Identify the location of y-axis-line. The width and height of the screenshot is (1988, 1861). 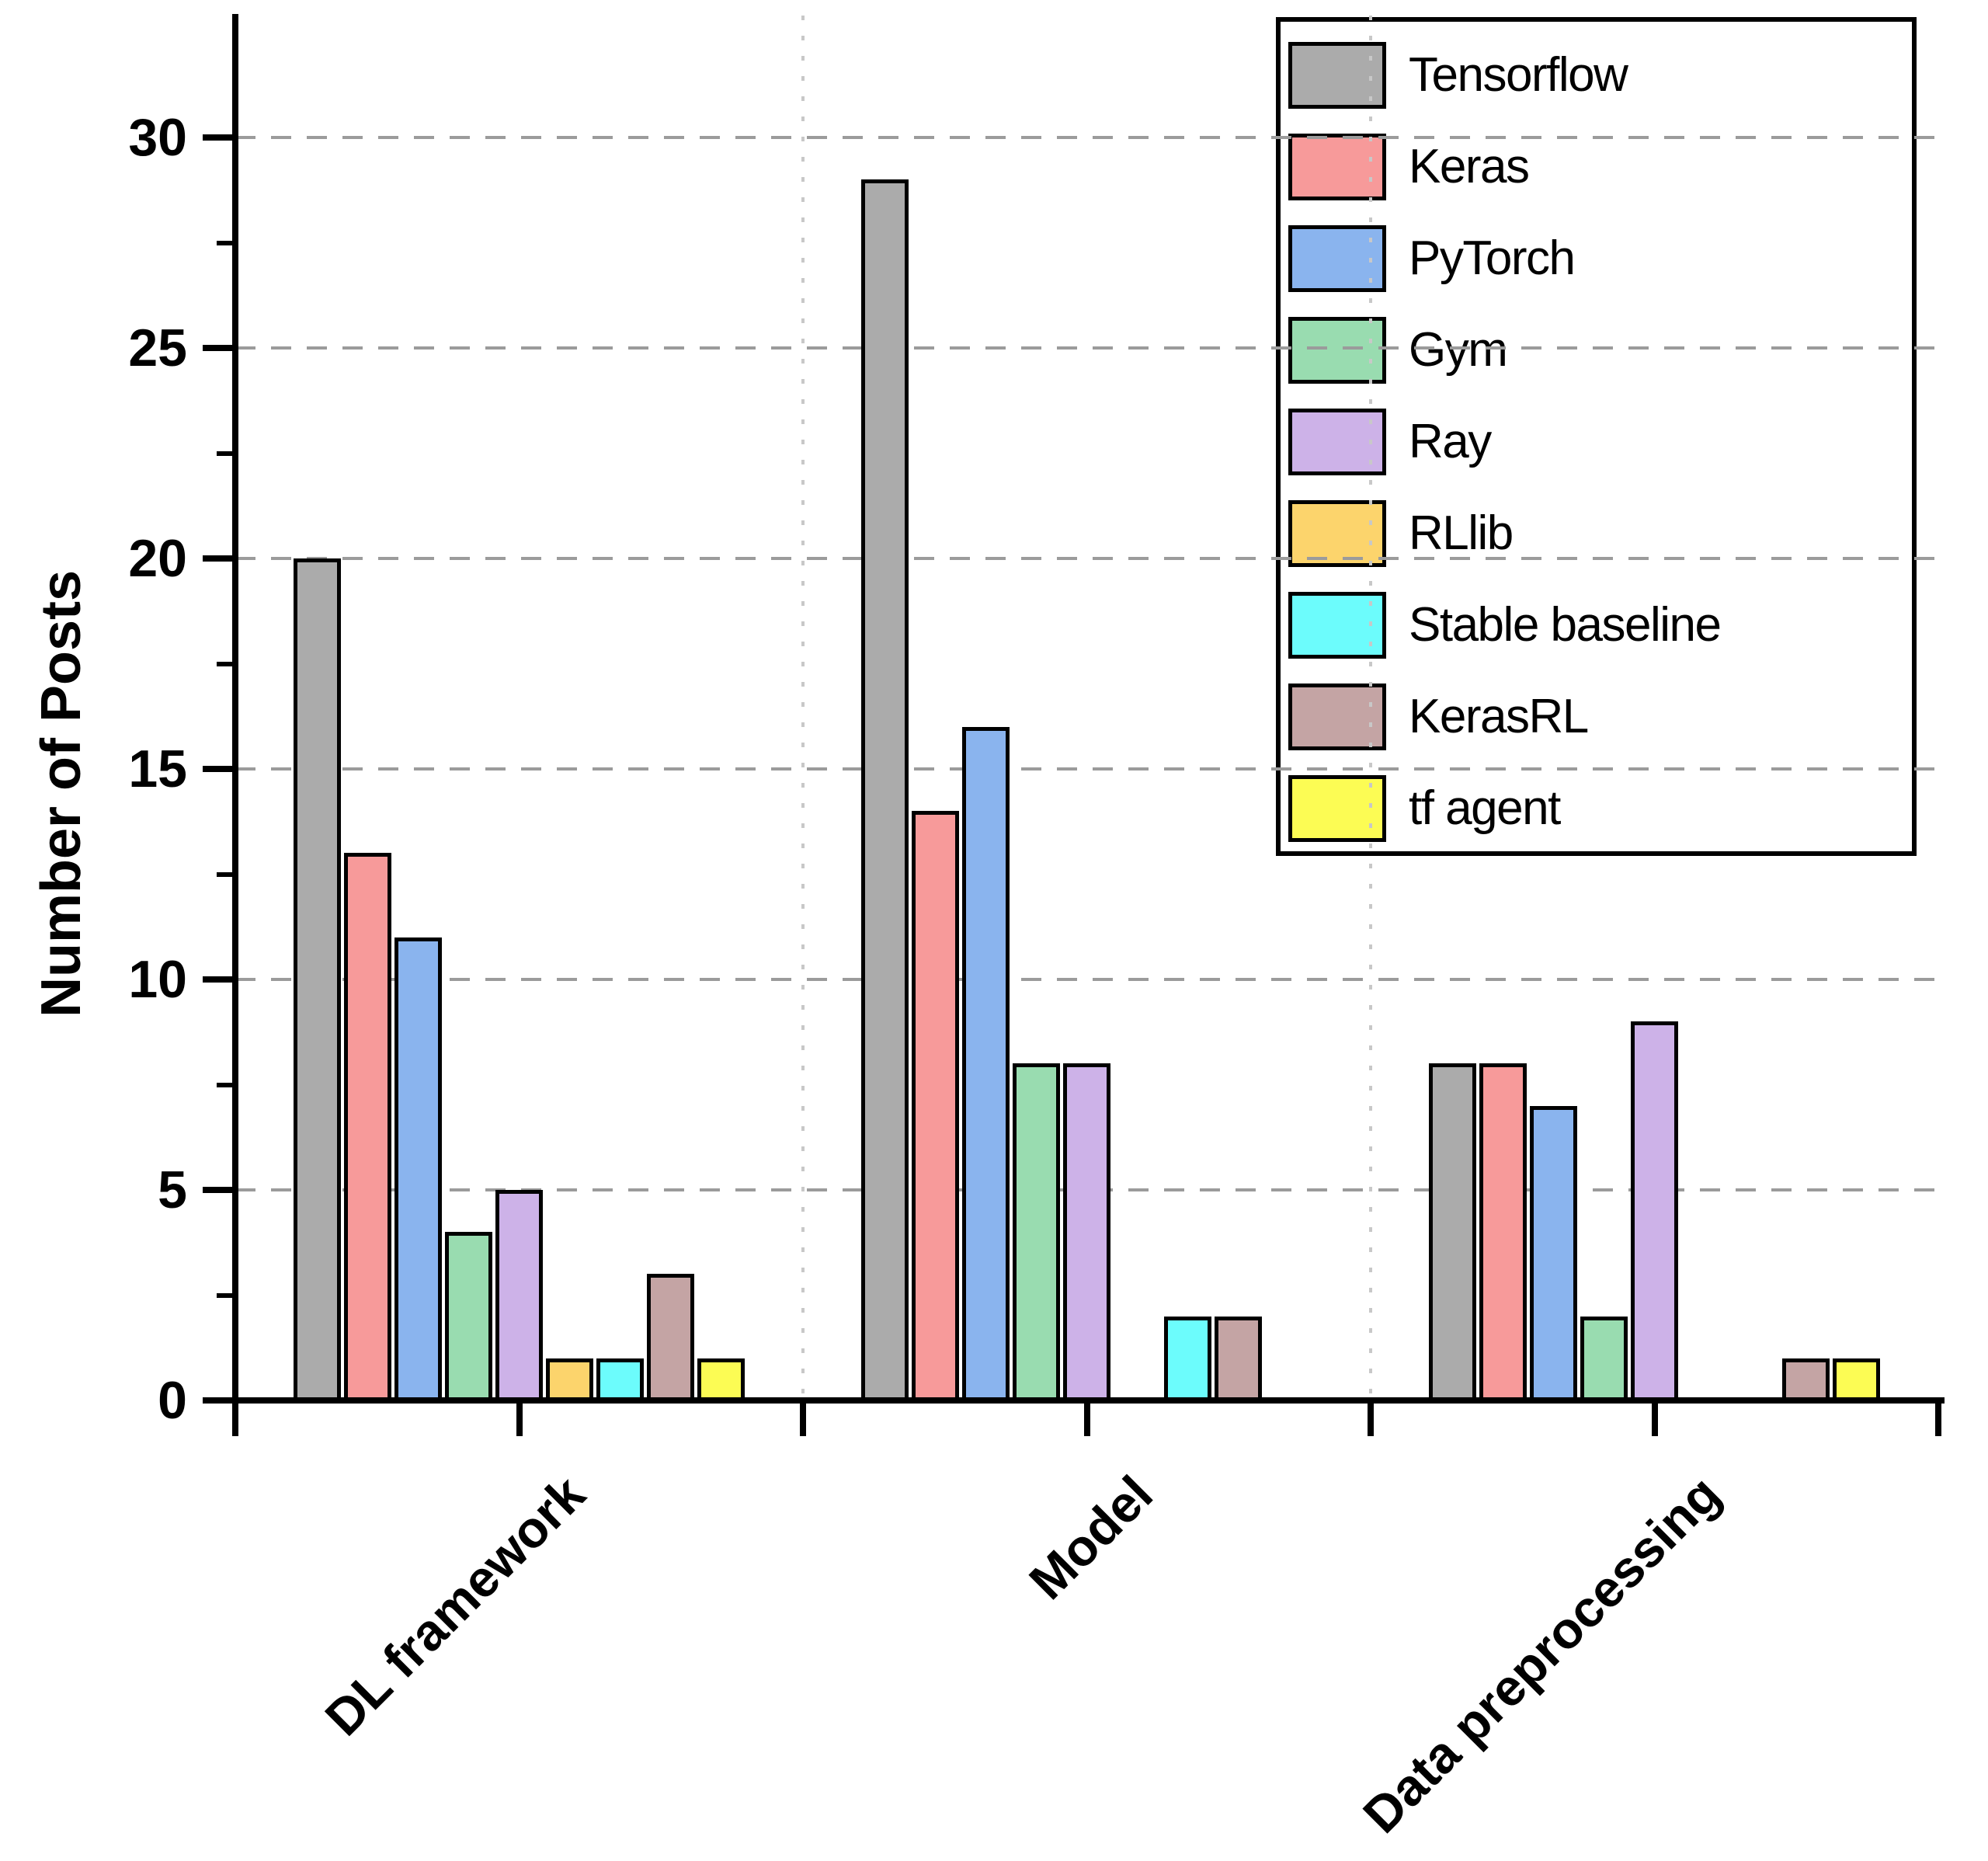
(235, 710).